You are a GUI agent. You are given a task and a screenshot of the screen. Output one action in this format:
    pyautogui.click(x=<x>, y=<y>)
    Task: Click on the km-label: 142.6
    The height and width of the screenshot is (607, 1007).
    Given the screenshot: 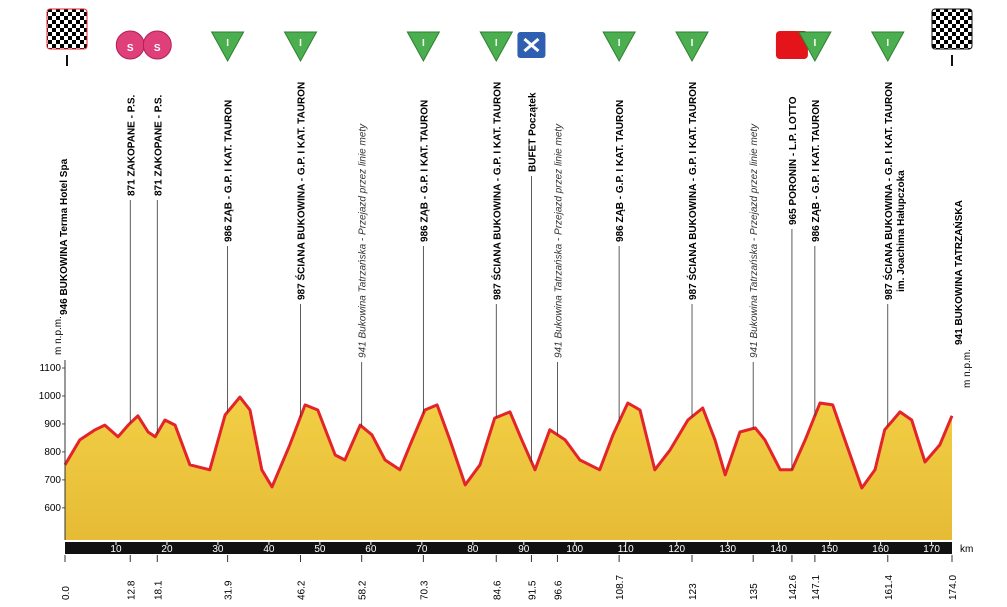 What is the action you would take?
    pyautogui.click(x=793, y=587)
    